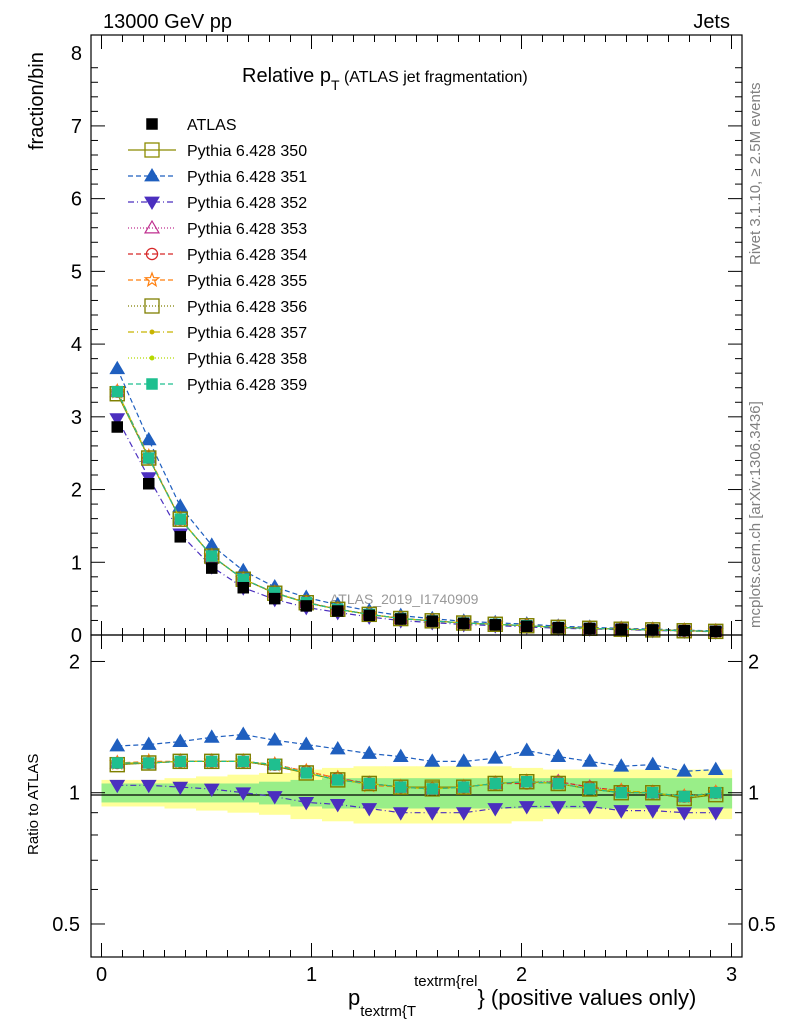 The height and width of the screenshot is (1024, 786). Describe the element at coordinates (731, 975) in the screenshot. I see `x-tick-label: 3` at that location.